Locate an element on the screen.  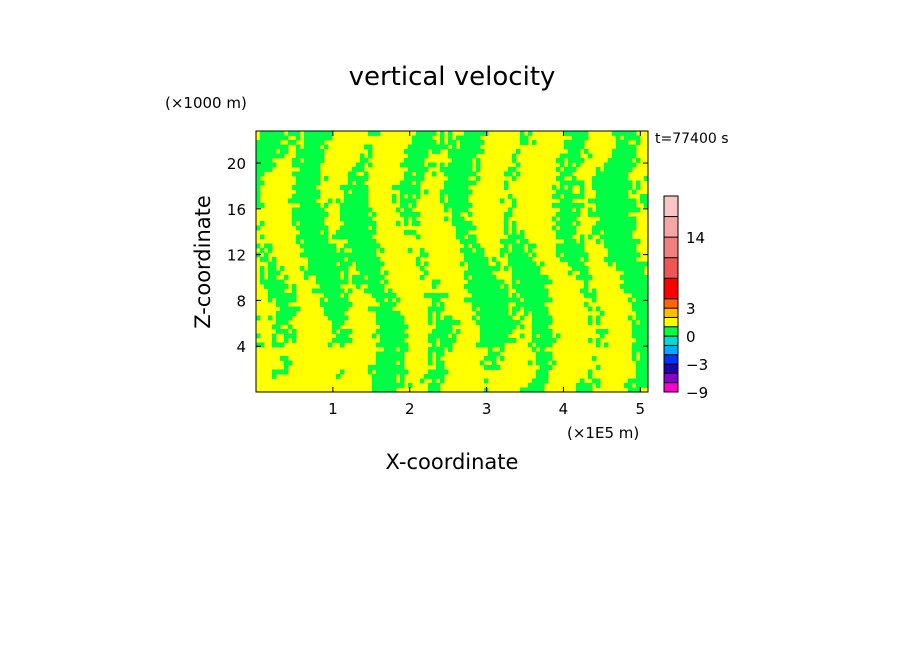
x-tick-label: 4 is located at coordinates (564, 409).